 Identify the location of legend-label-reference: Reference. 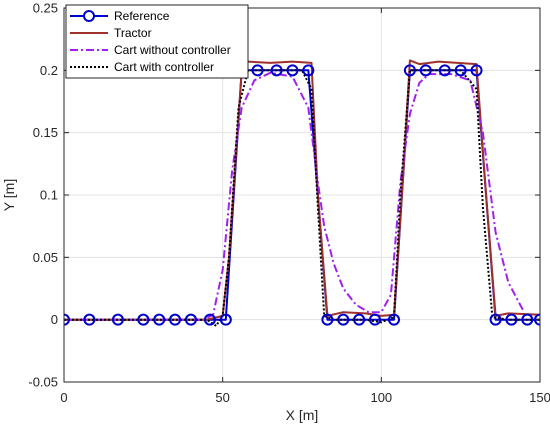
(142, 16).